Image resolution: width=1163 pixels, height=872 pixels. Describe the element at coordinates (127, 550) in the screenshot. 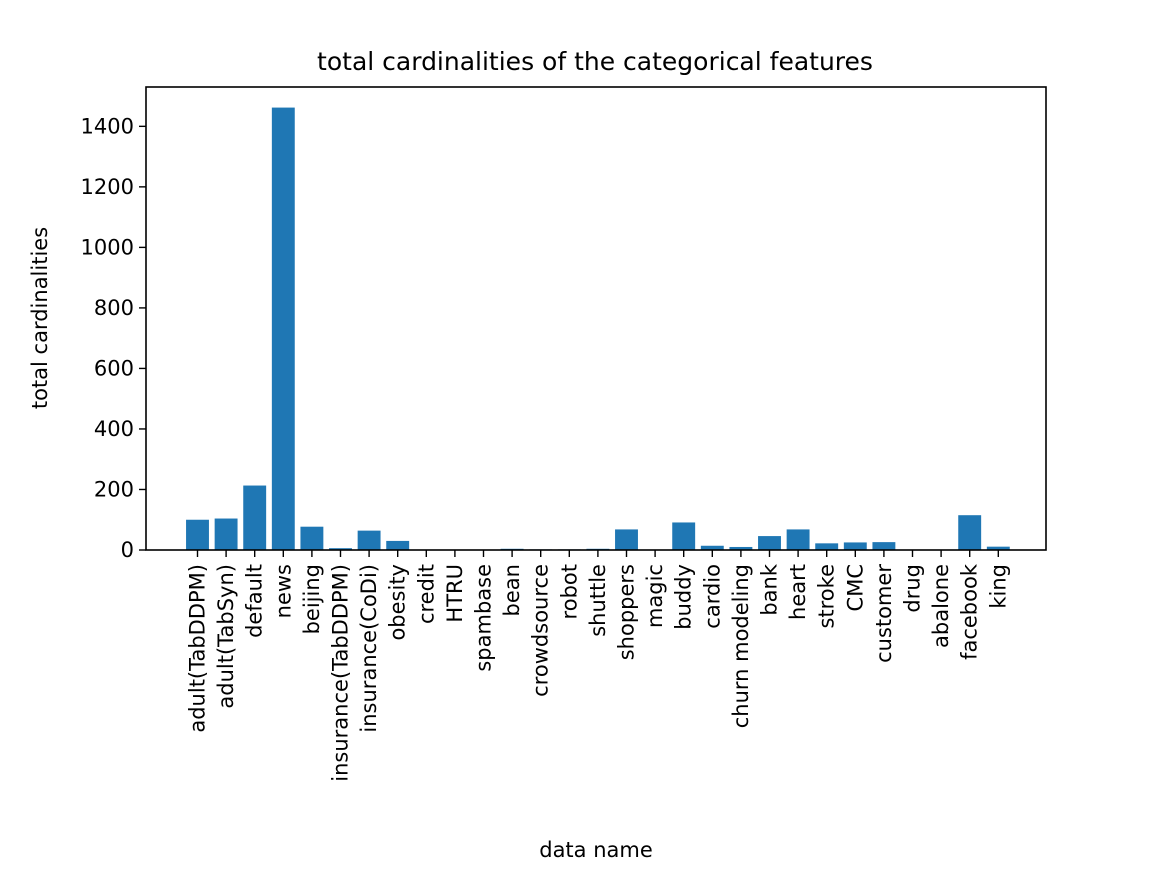

I see `y-tick-label: 0` at that location.